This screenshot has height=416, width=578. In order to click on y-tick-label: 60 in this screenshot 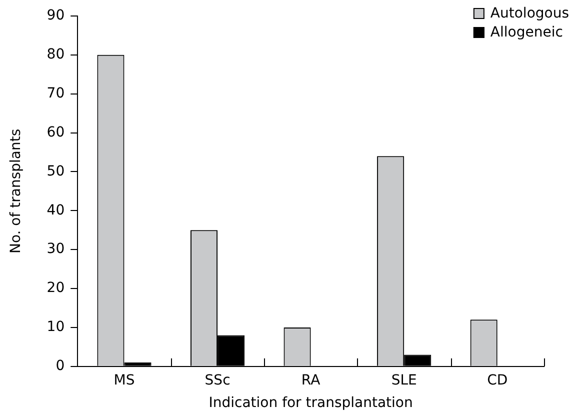, I will do `click(55, 132)`.